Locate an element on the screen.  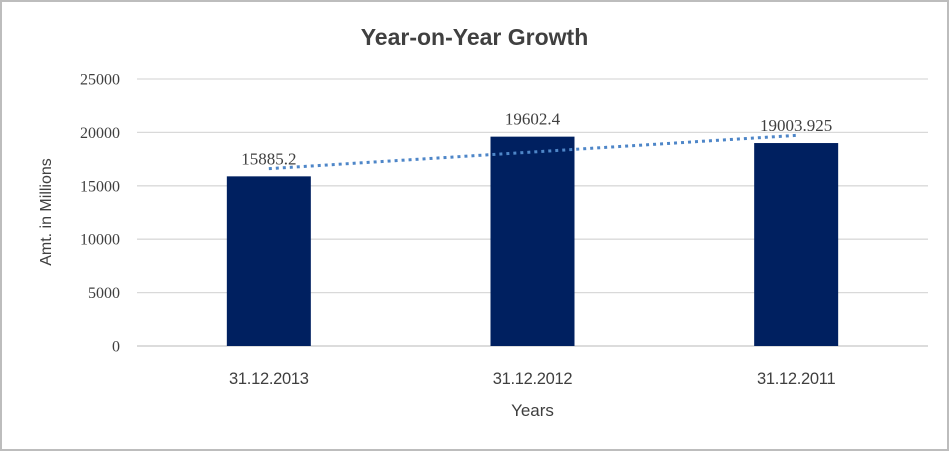
chart-title: Year-on-Year Growth is located at coordinates (474, 37).